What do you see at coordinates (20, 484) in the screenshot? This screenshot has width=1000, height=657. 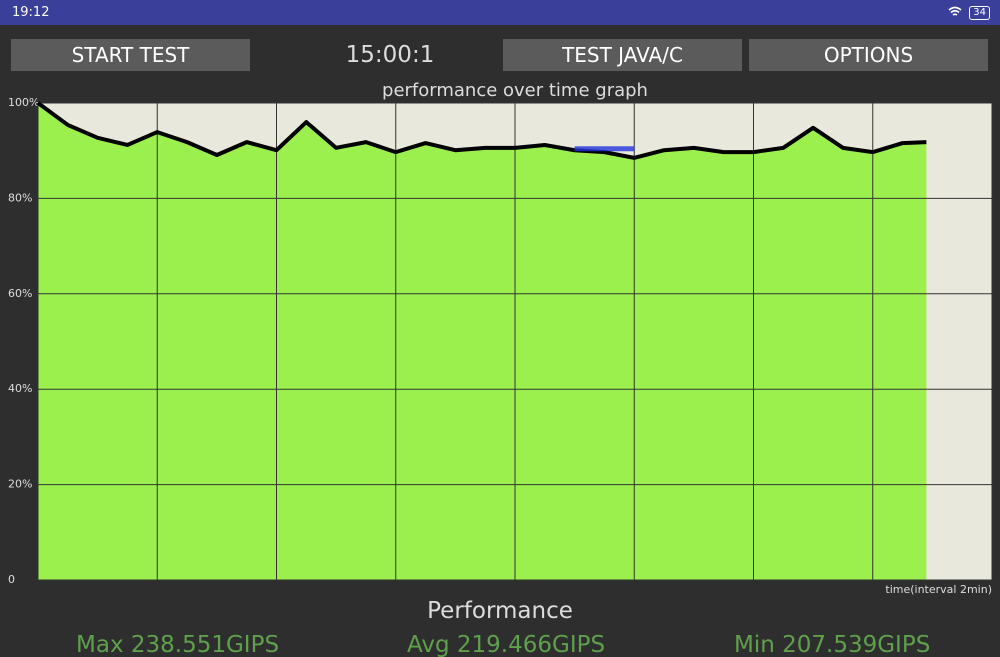 I see `y-tick-label: 20%` at bounding box center [20, 484].